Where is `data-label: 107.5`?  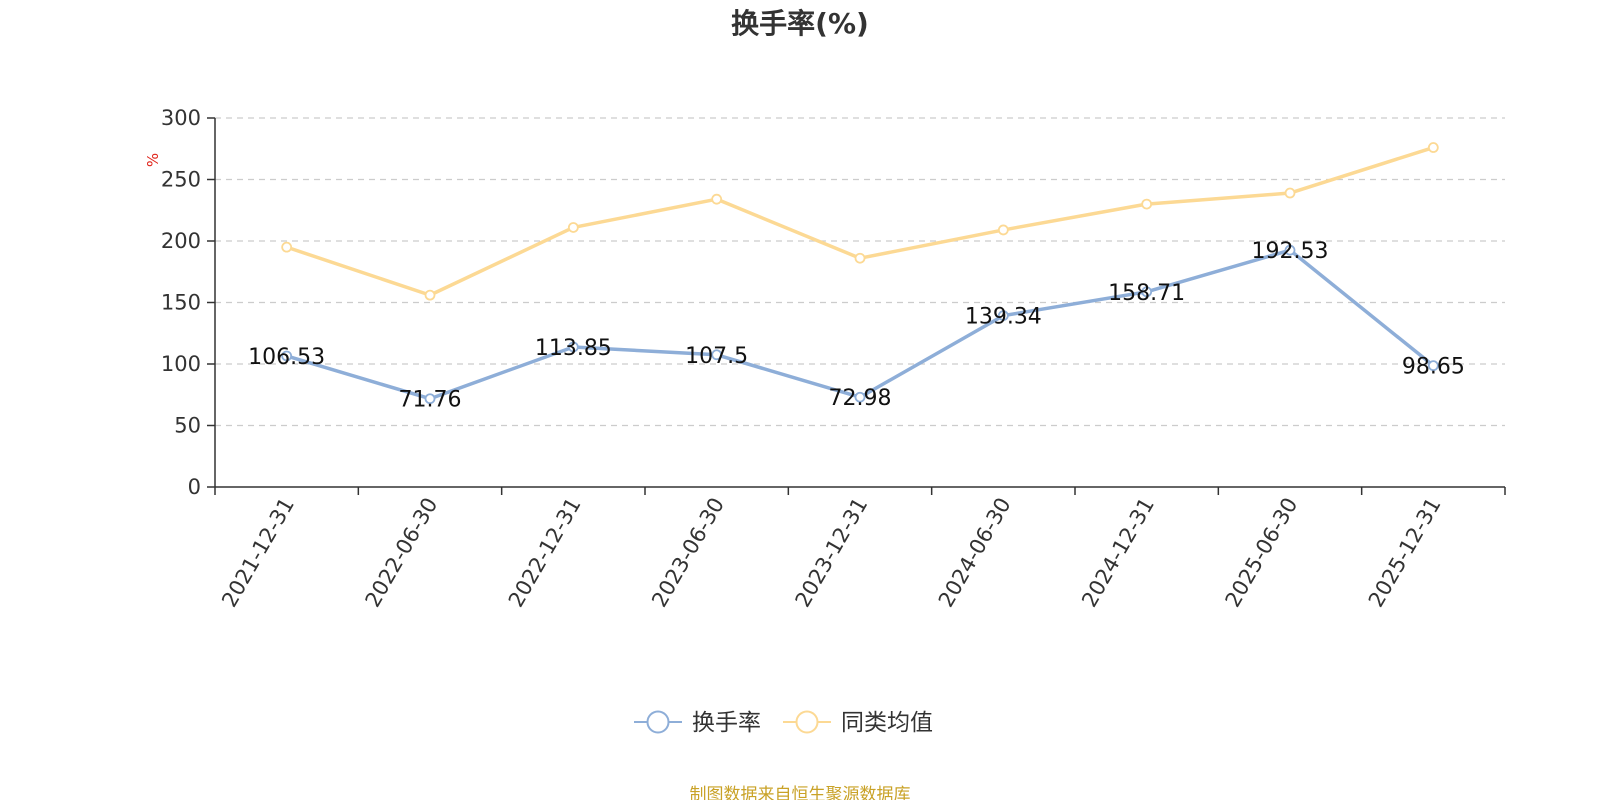
data-label: 107.5 is located at coordinates (716, 356).